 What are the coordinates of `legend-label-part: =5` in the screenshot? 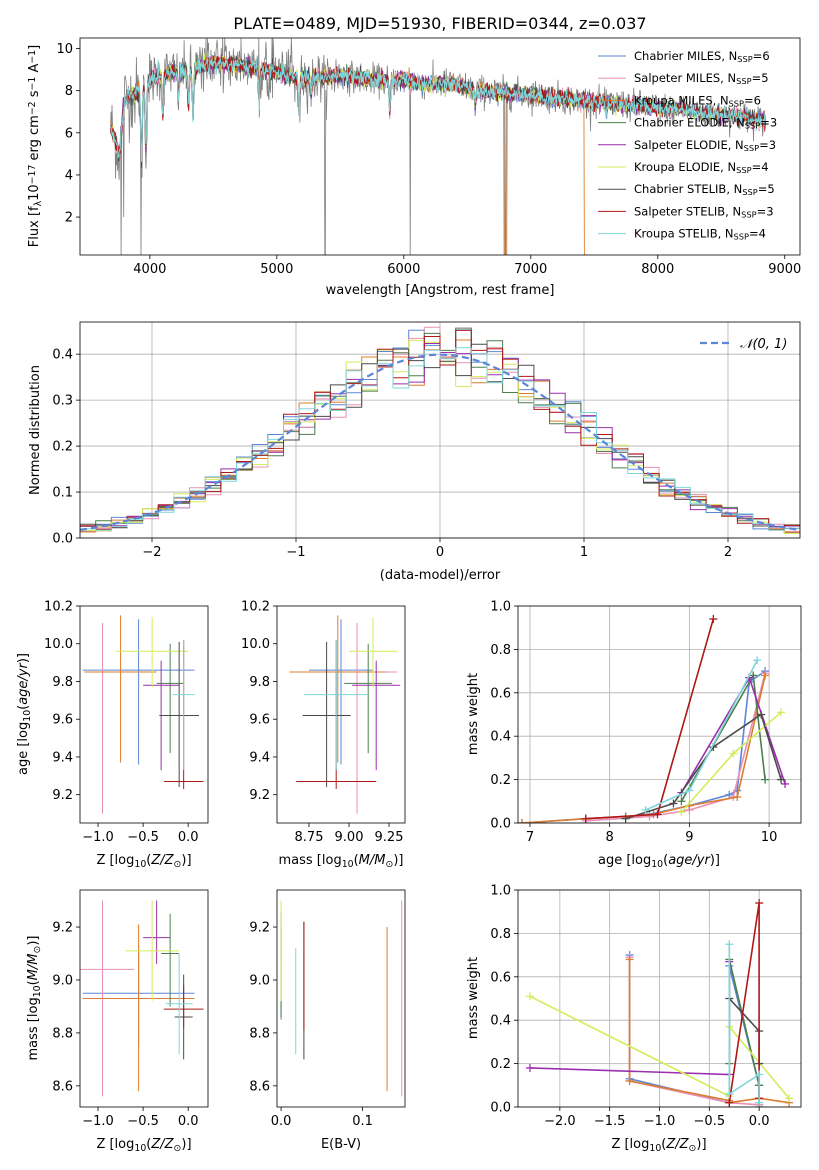 It's located at (760, 78).